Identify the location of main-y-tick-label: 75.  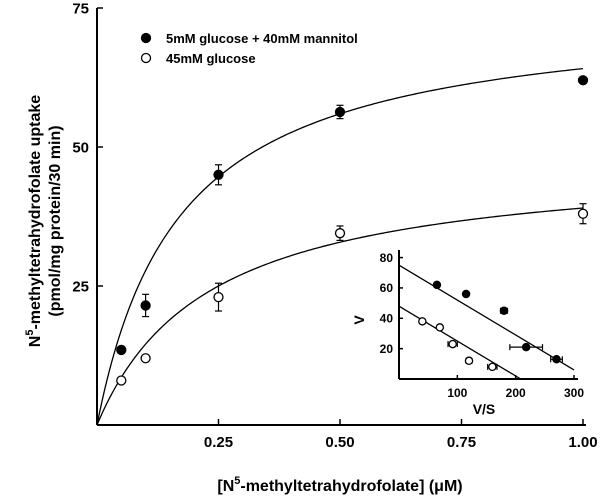
(80, 8).